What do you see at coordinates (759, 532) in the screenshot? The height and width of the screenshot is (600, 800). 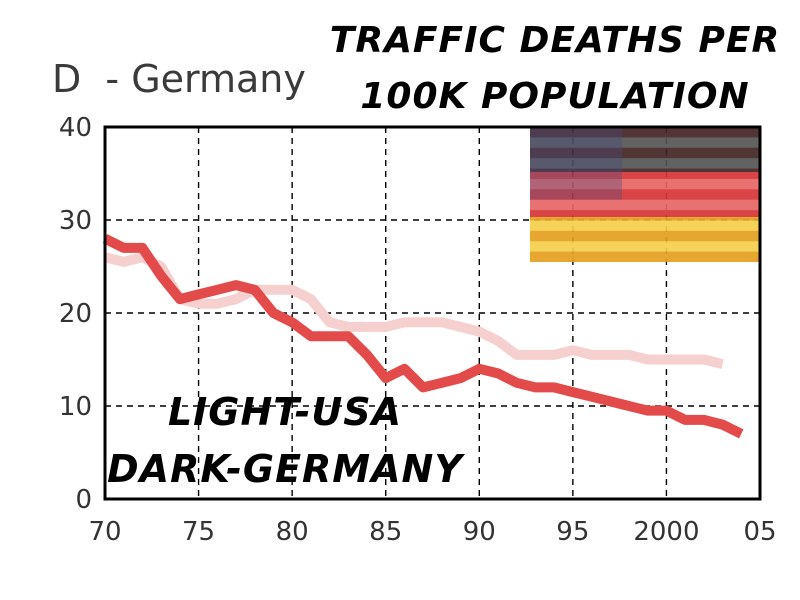 I see `x-tick-label: 05` at bounding box center [759, 532].